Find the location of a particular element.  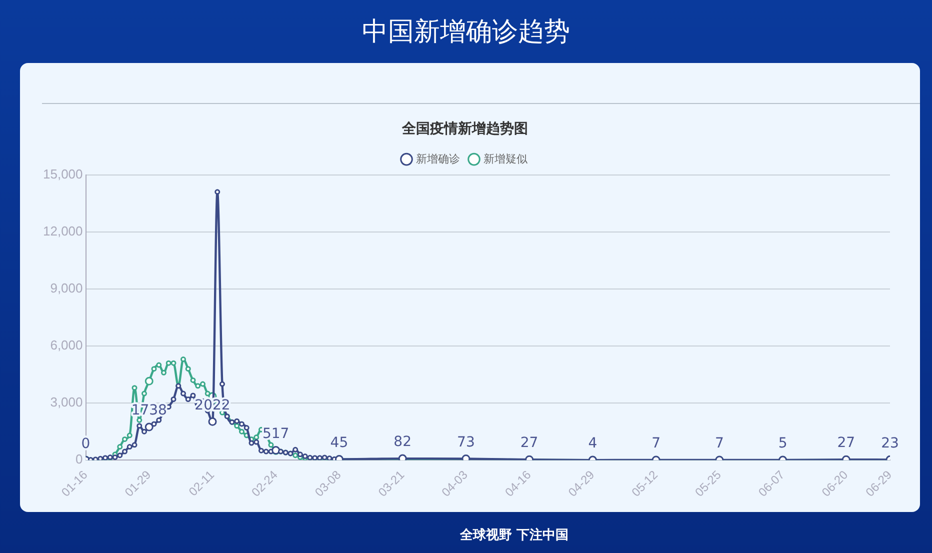

data-label: 23 is located at coordinates (890, 443).